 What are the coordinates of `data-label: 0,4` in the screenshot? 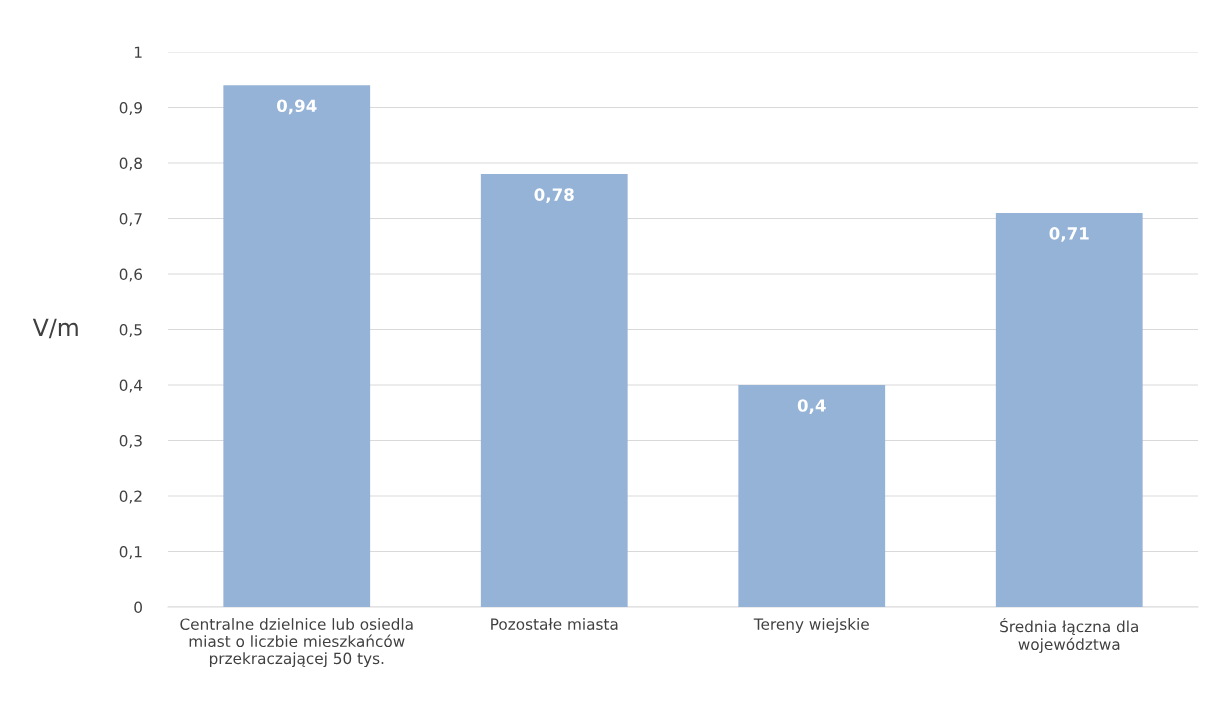 It's located at (811, 406).